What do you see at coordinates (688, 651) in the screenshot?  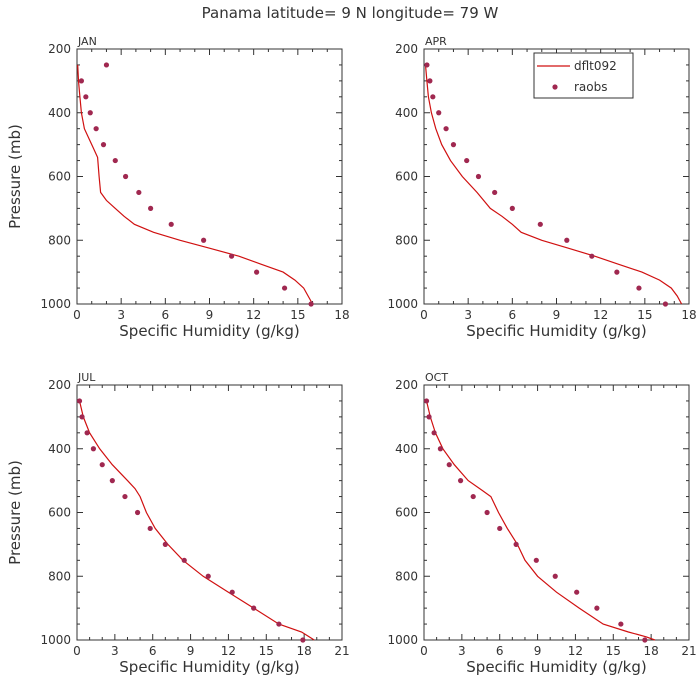 I see `x-tick-label: 21` at bounding box center [688, 651].